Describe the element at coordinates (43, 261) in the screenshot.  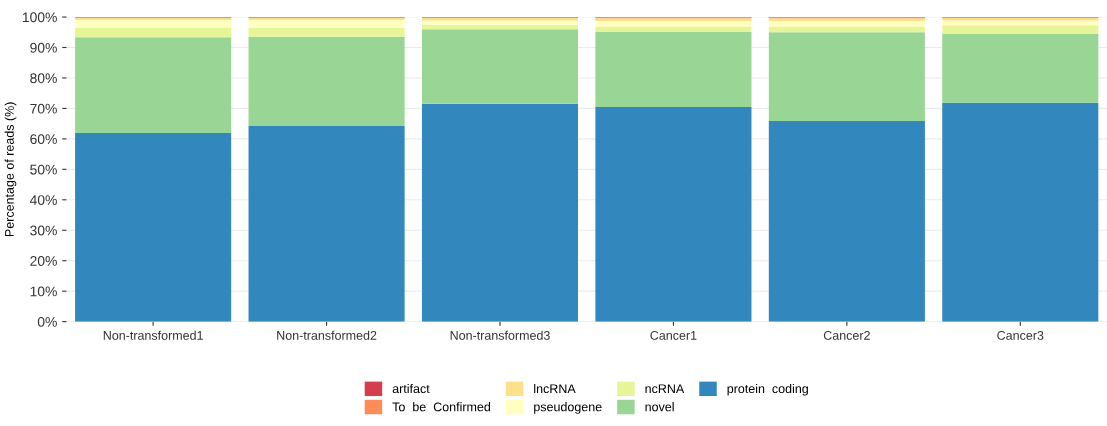
I see `y-tick-label: 20%` at that location.